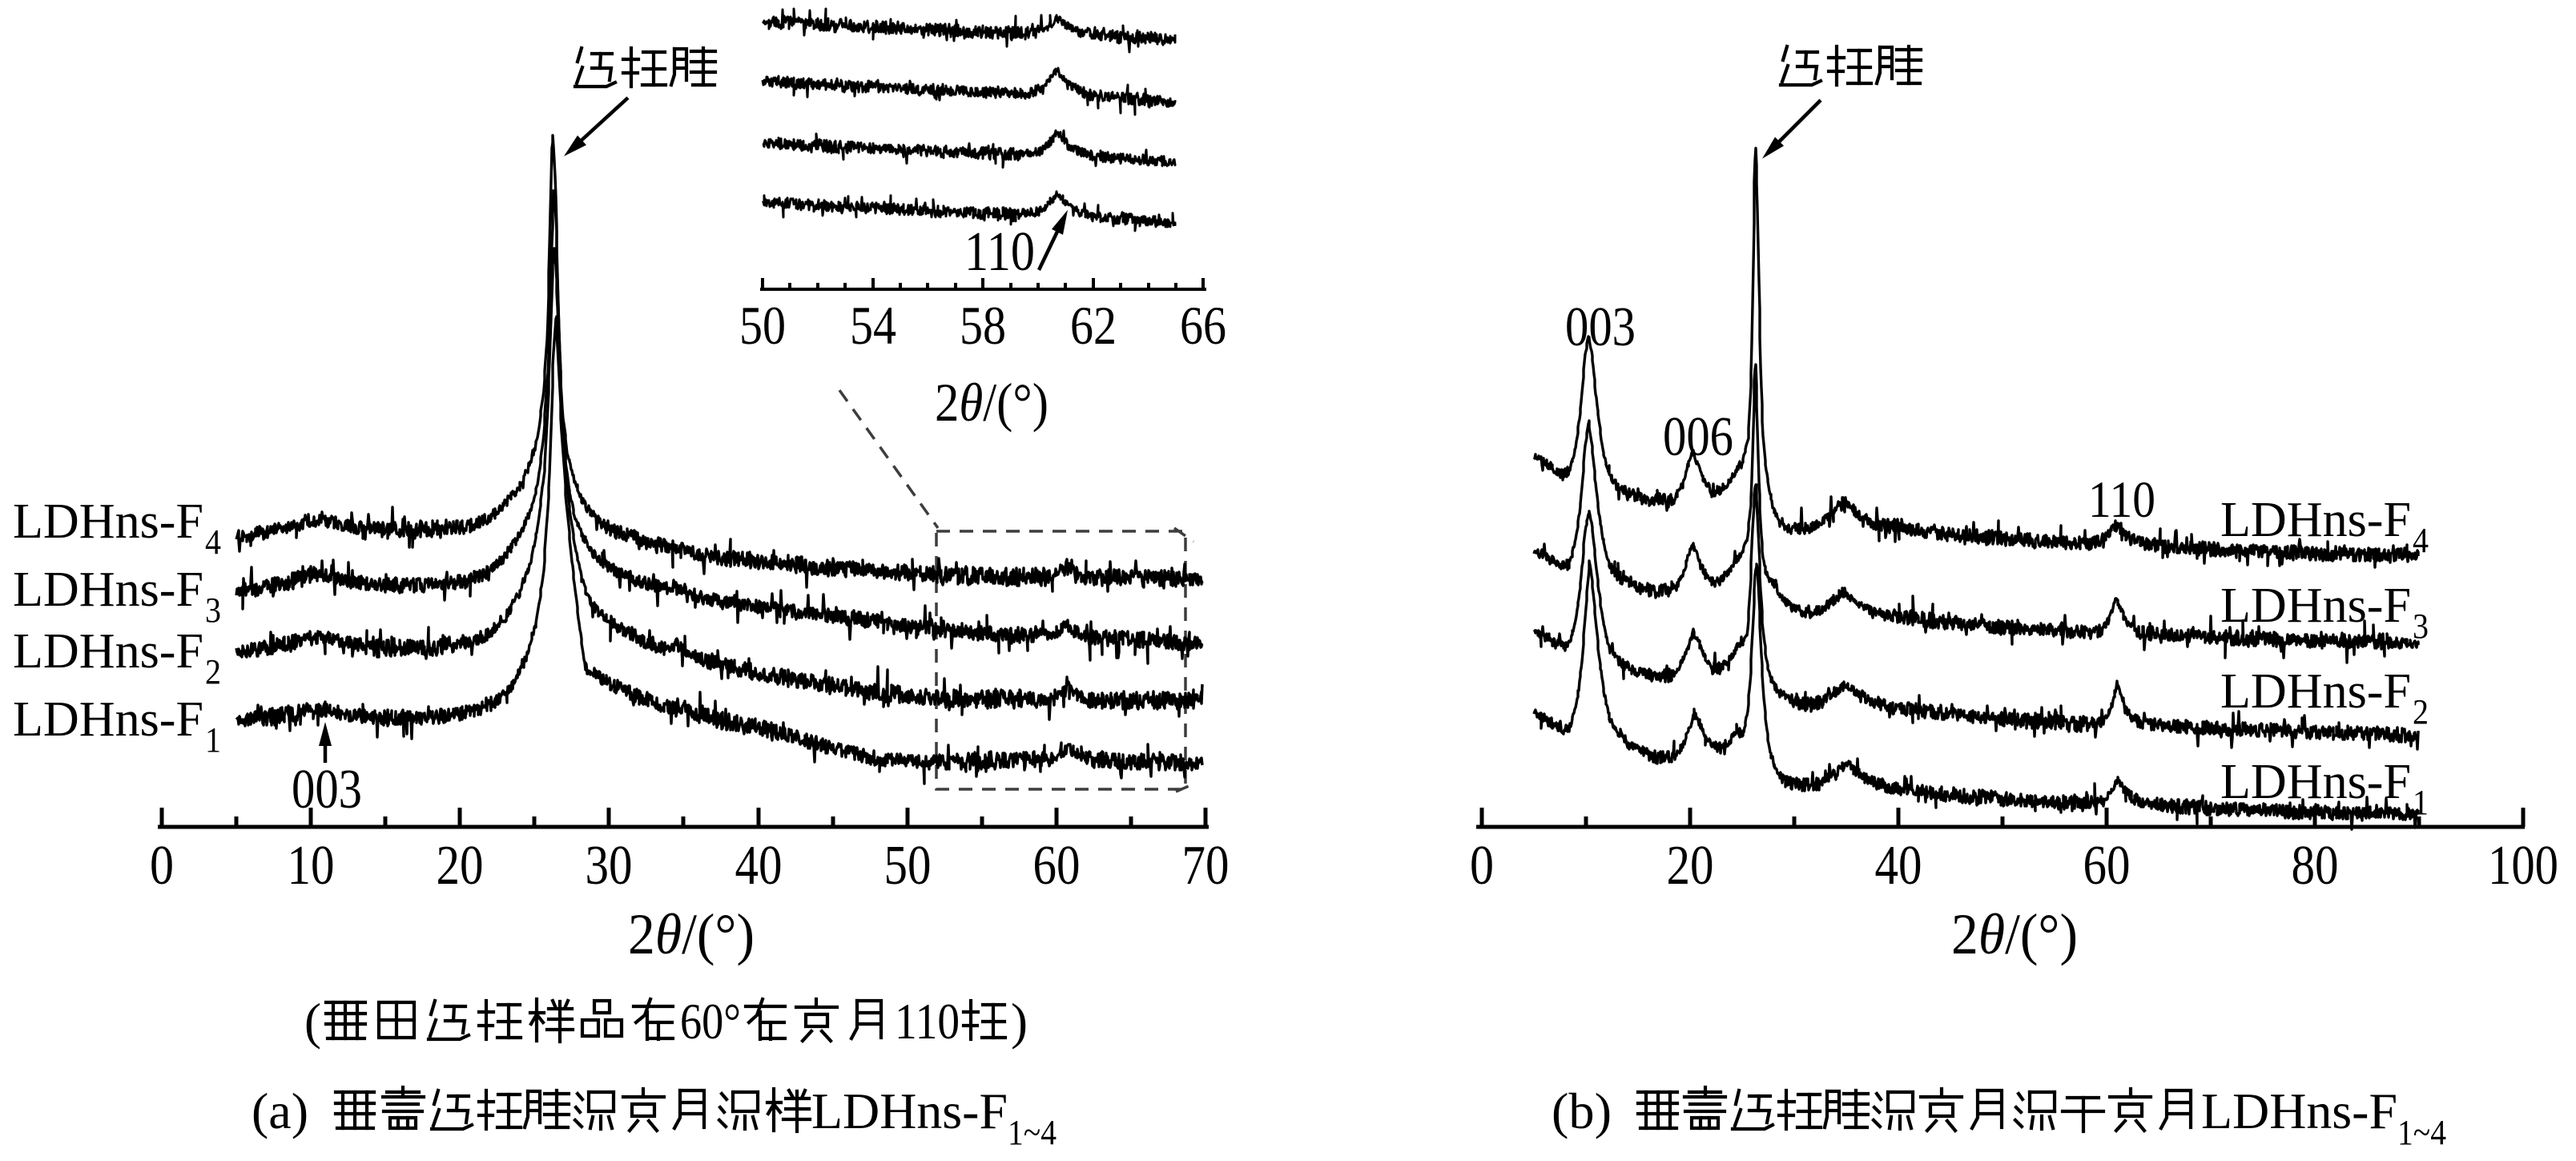 The image size is (2576, 1161). What do you see at coordinates (609, 866) in the screenshot?
I see `svg-text: 30` at bounding box center [609, 866].